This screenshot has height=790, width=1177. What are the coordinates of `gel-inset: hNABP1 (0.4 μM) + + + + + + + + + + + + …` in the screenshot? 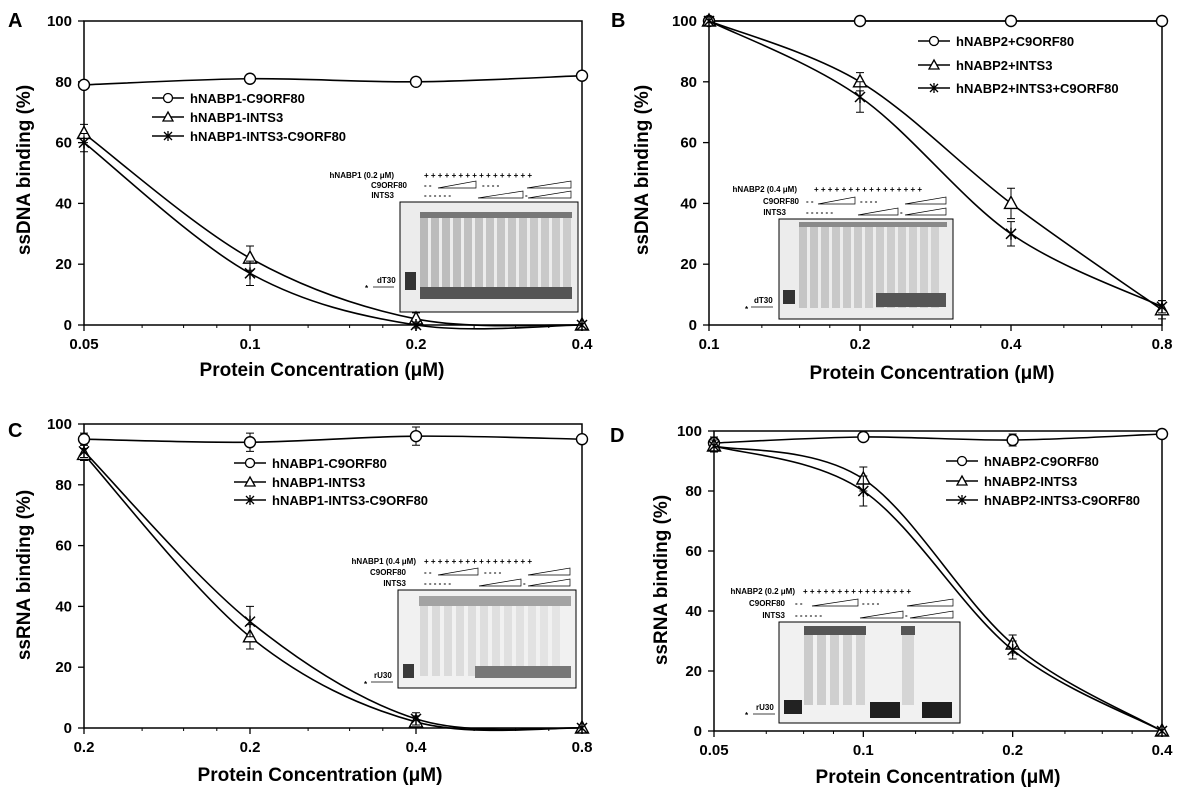 It's located at (464, 623).